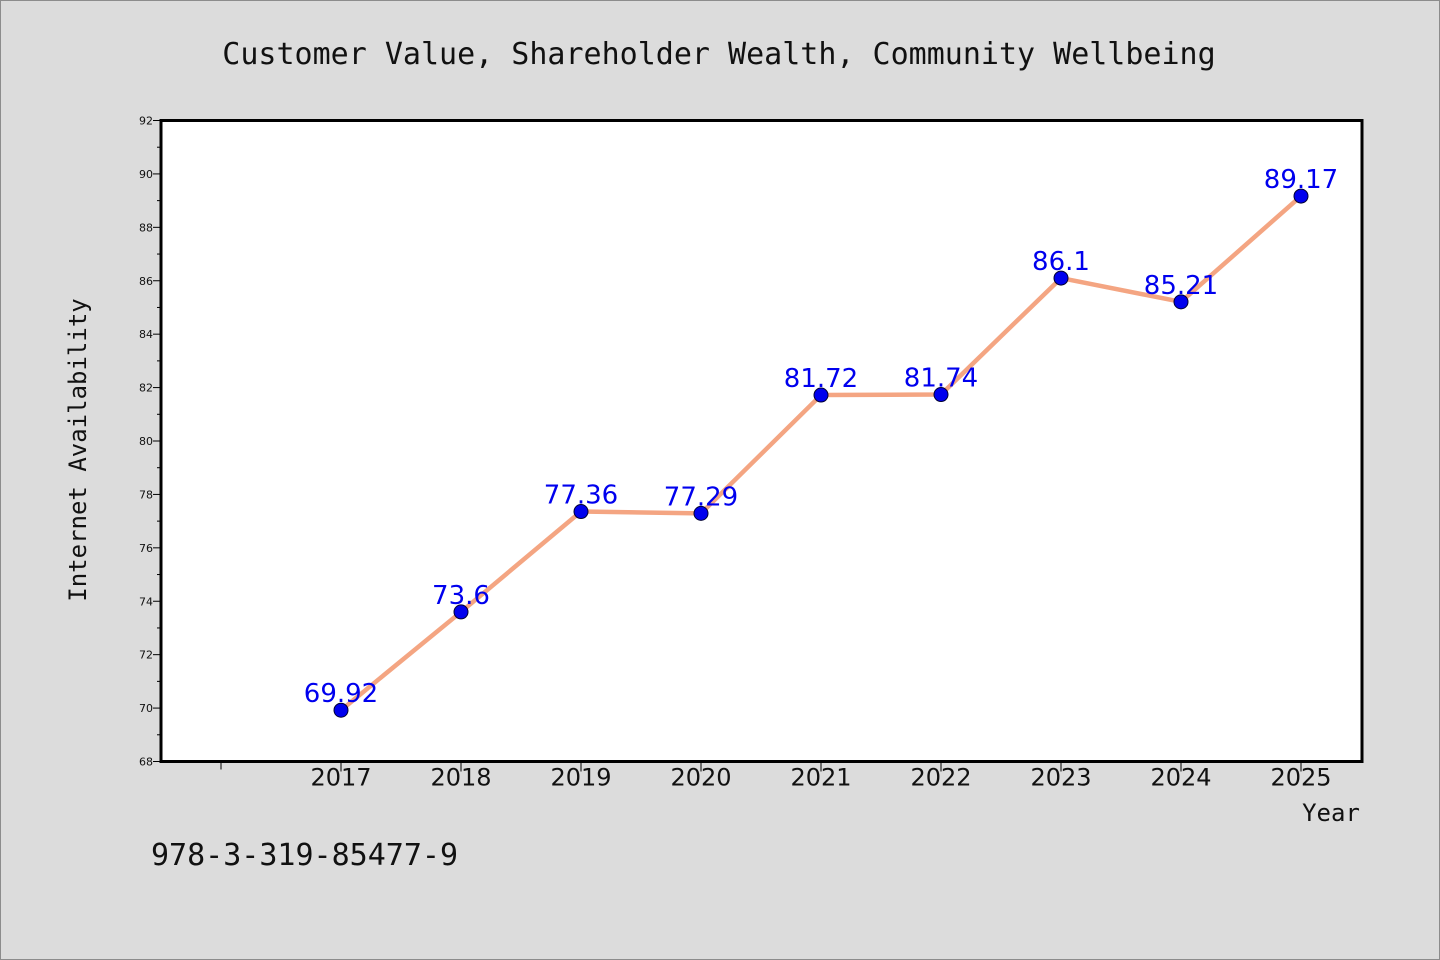  I want to click on y-tick-label: 74, so click(146, 601).